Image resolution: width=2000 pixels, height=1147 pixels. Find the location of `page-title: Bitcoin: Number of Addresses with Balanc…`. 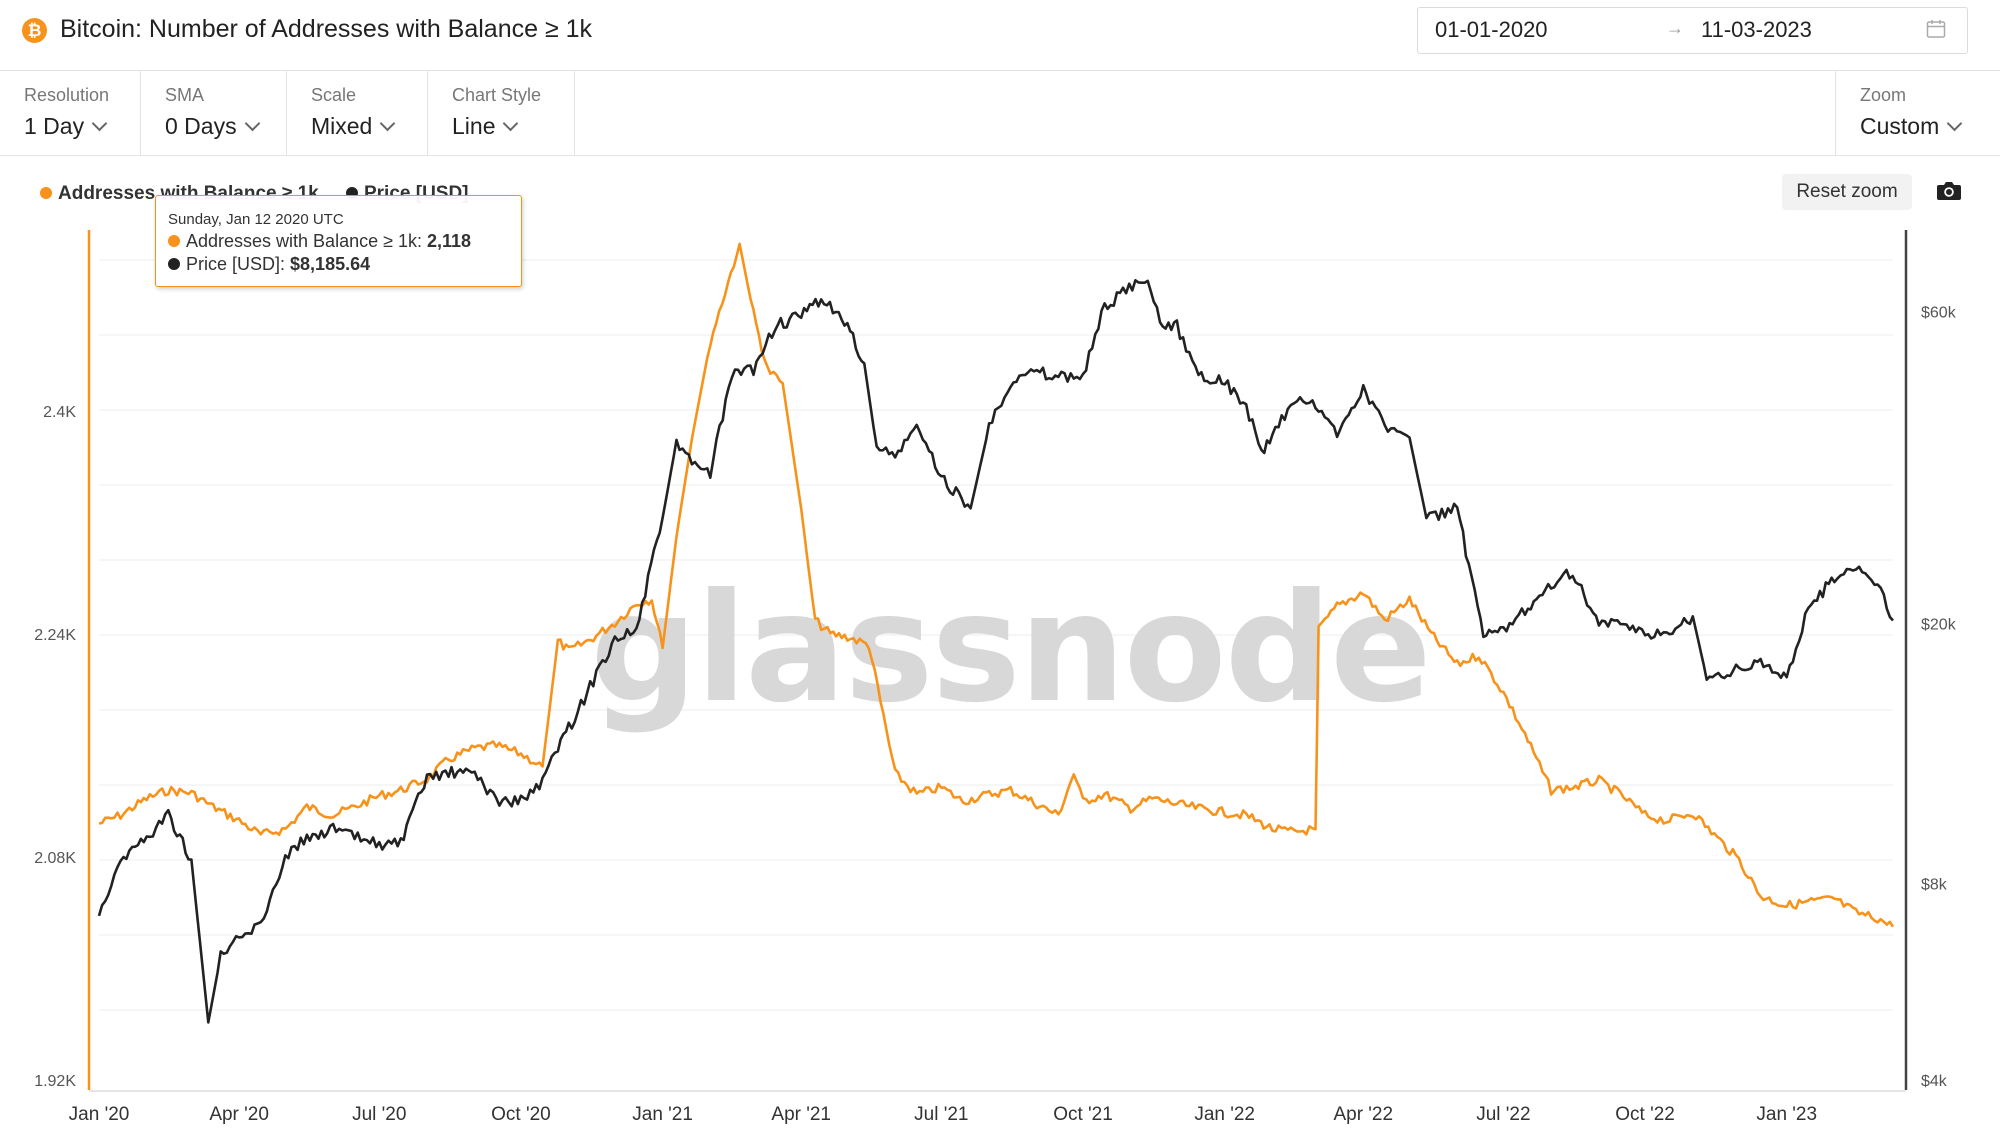

page-title: Bitcoin: Number of Addresses with Balanc… is located at coordinates (326, 29).